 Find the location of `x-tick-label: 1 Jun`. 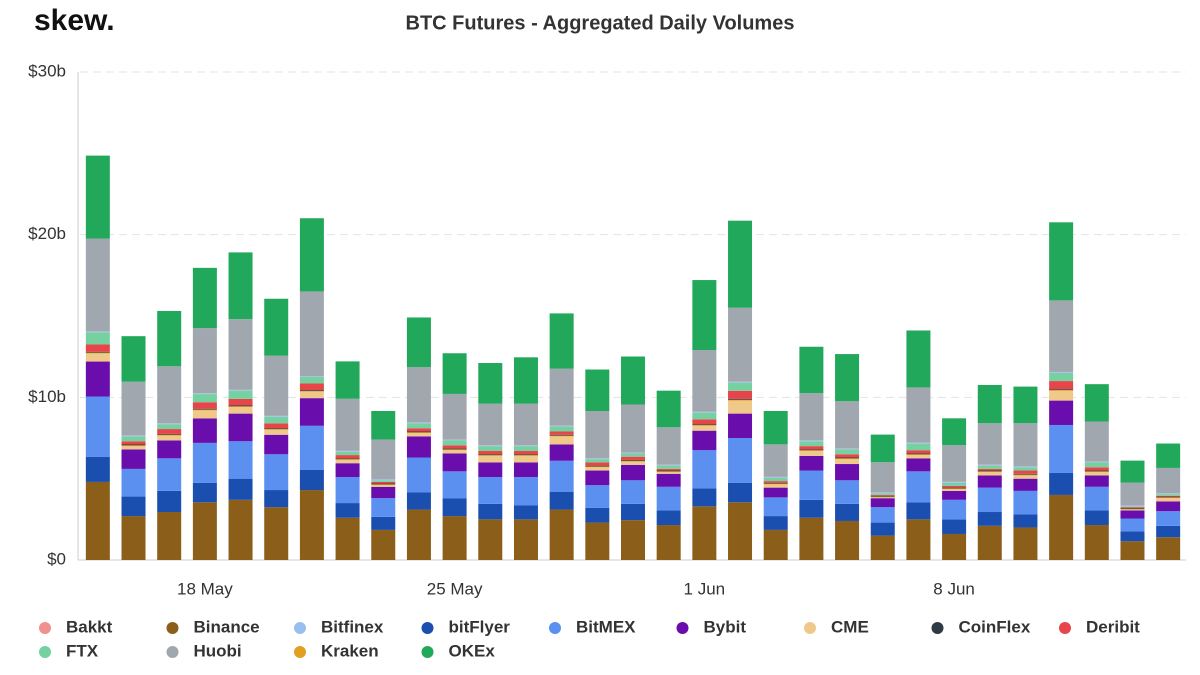

x-tick-label: 1 Jun is located at coordinates (705, 588).